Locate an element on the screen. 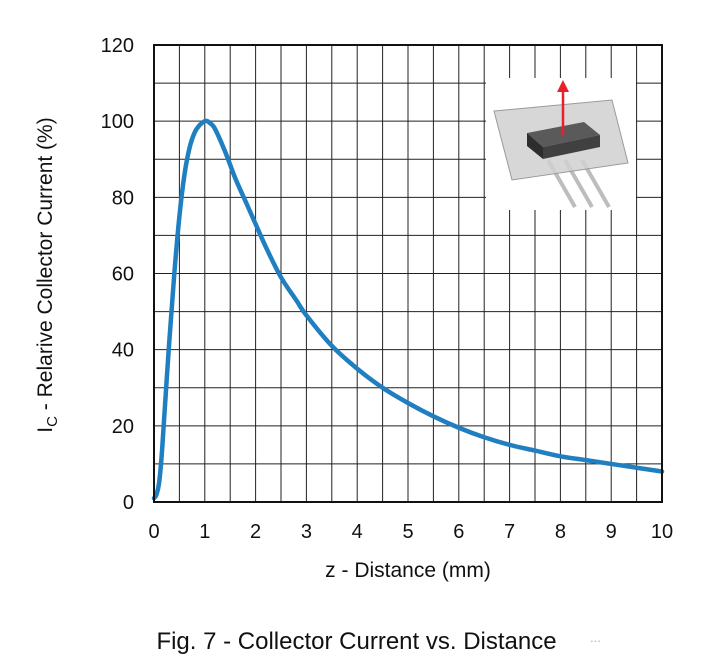 This screenshot has width=713, height=671. y-tick-label: 40 is located at coordinates (123, 351).